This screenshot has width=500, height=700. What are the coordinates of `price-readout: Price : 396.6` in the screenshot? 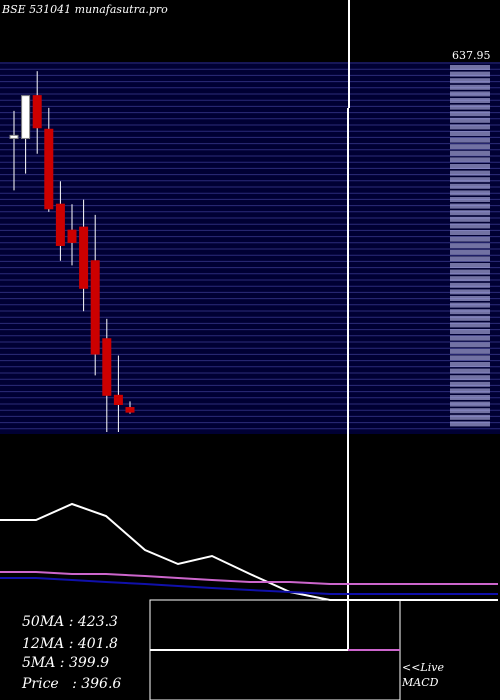 It's located at (72, 684).